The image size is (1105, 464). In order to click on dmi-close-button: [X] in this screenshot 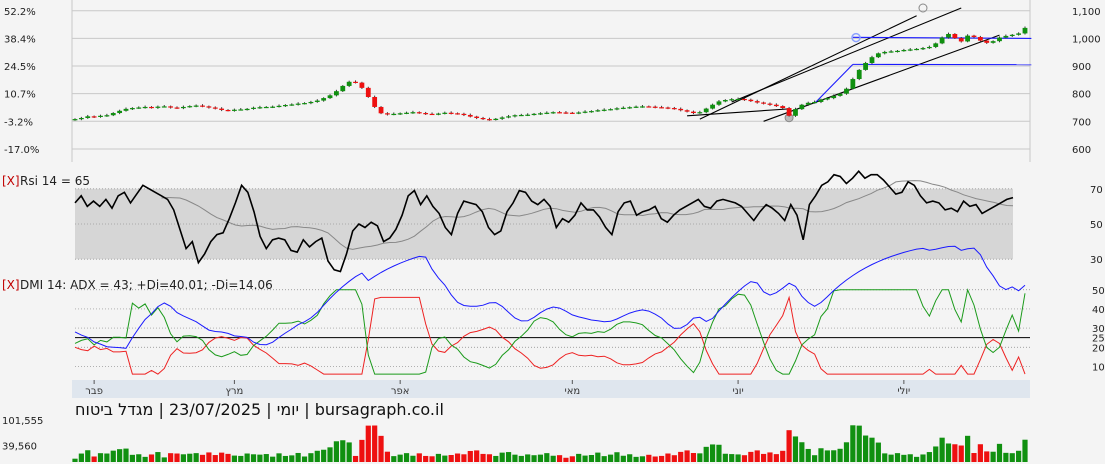, I will do `click(11, 285)`.